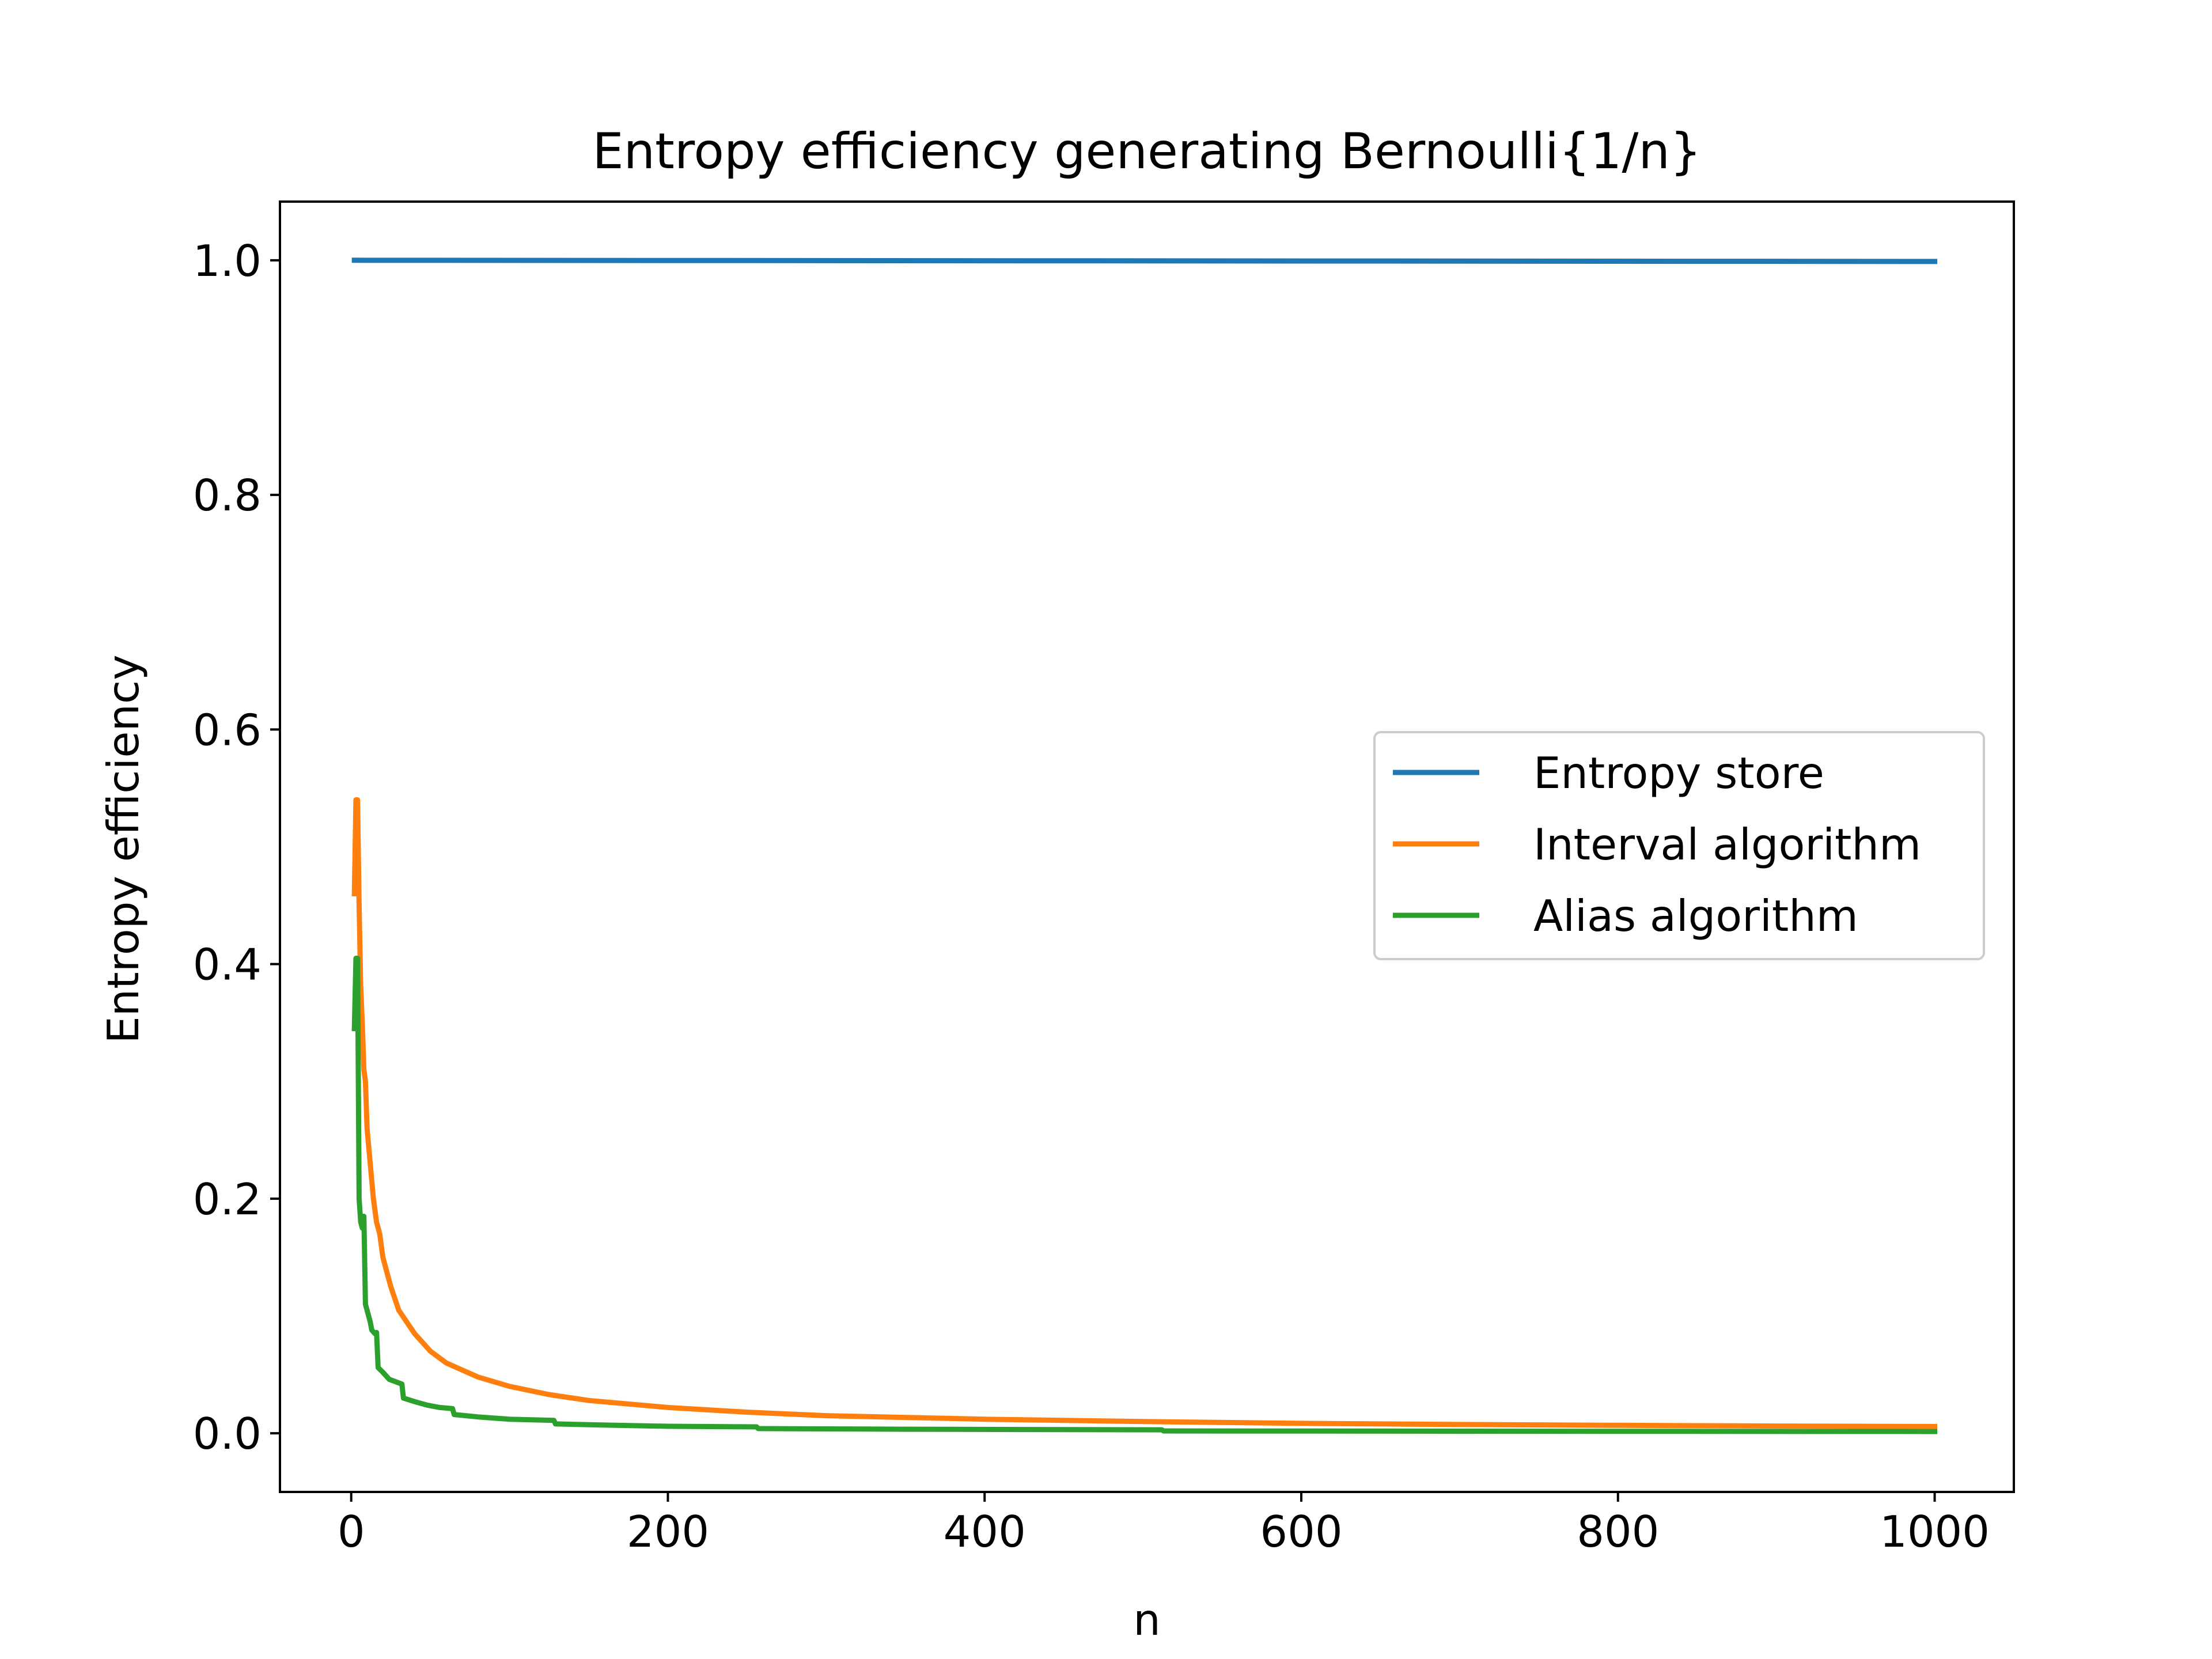 This screenshot has width=2212, height=1659. What do you see at coordinates (1301, 1531) in the screenshot?
I see `x-tick-label: 600` at bounding box center [1301, 1531].